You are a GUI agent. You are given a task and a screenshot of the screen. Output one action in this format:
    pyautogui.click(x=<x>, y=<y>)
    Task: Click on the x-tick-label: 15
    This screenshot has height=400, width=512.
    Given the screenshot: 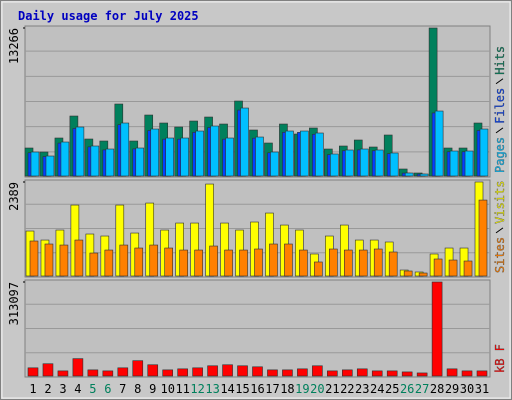 What is the action you would take?
    pyautogui.click(x=242, y=389)
    